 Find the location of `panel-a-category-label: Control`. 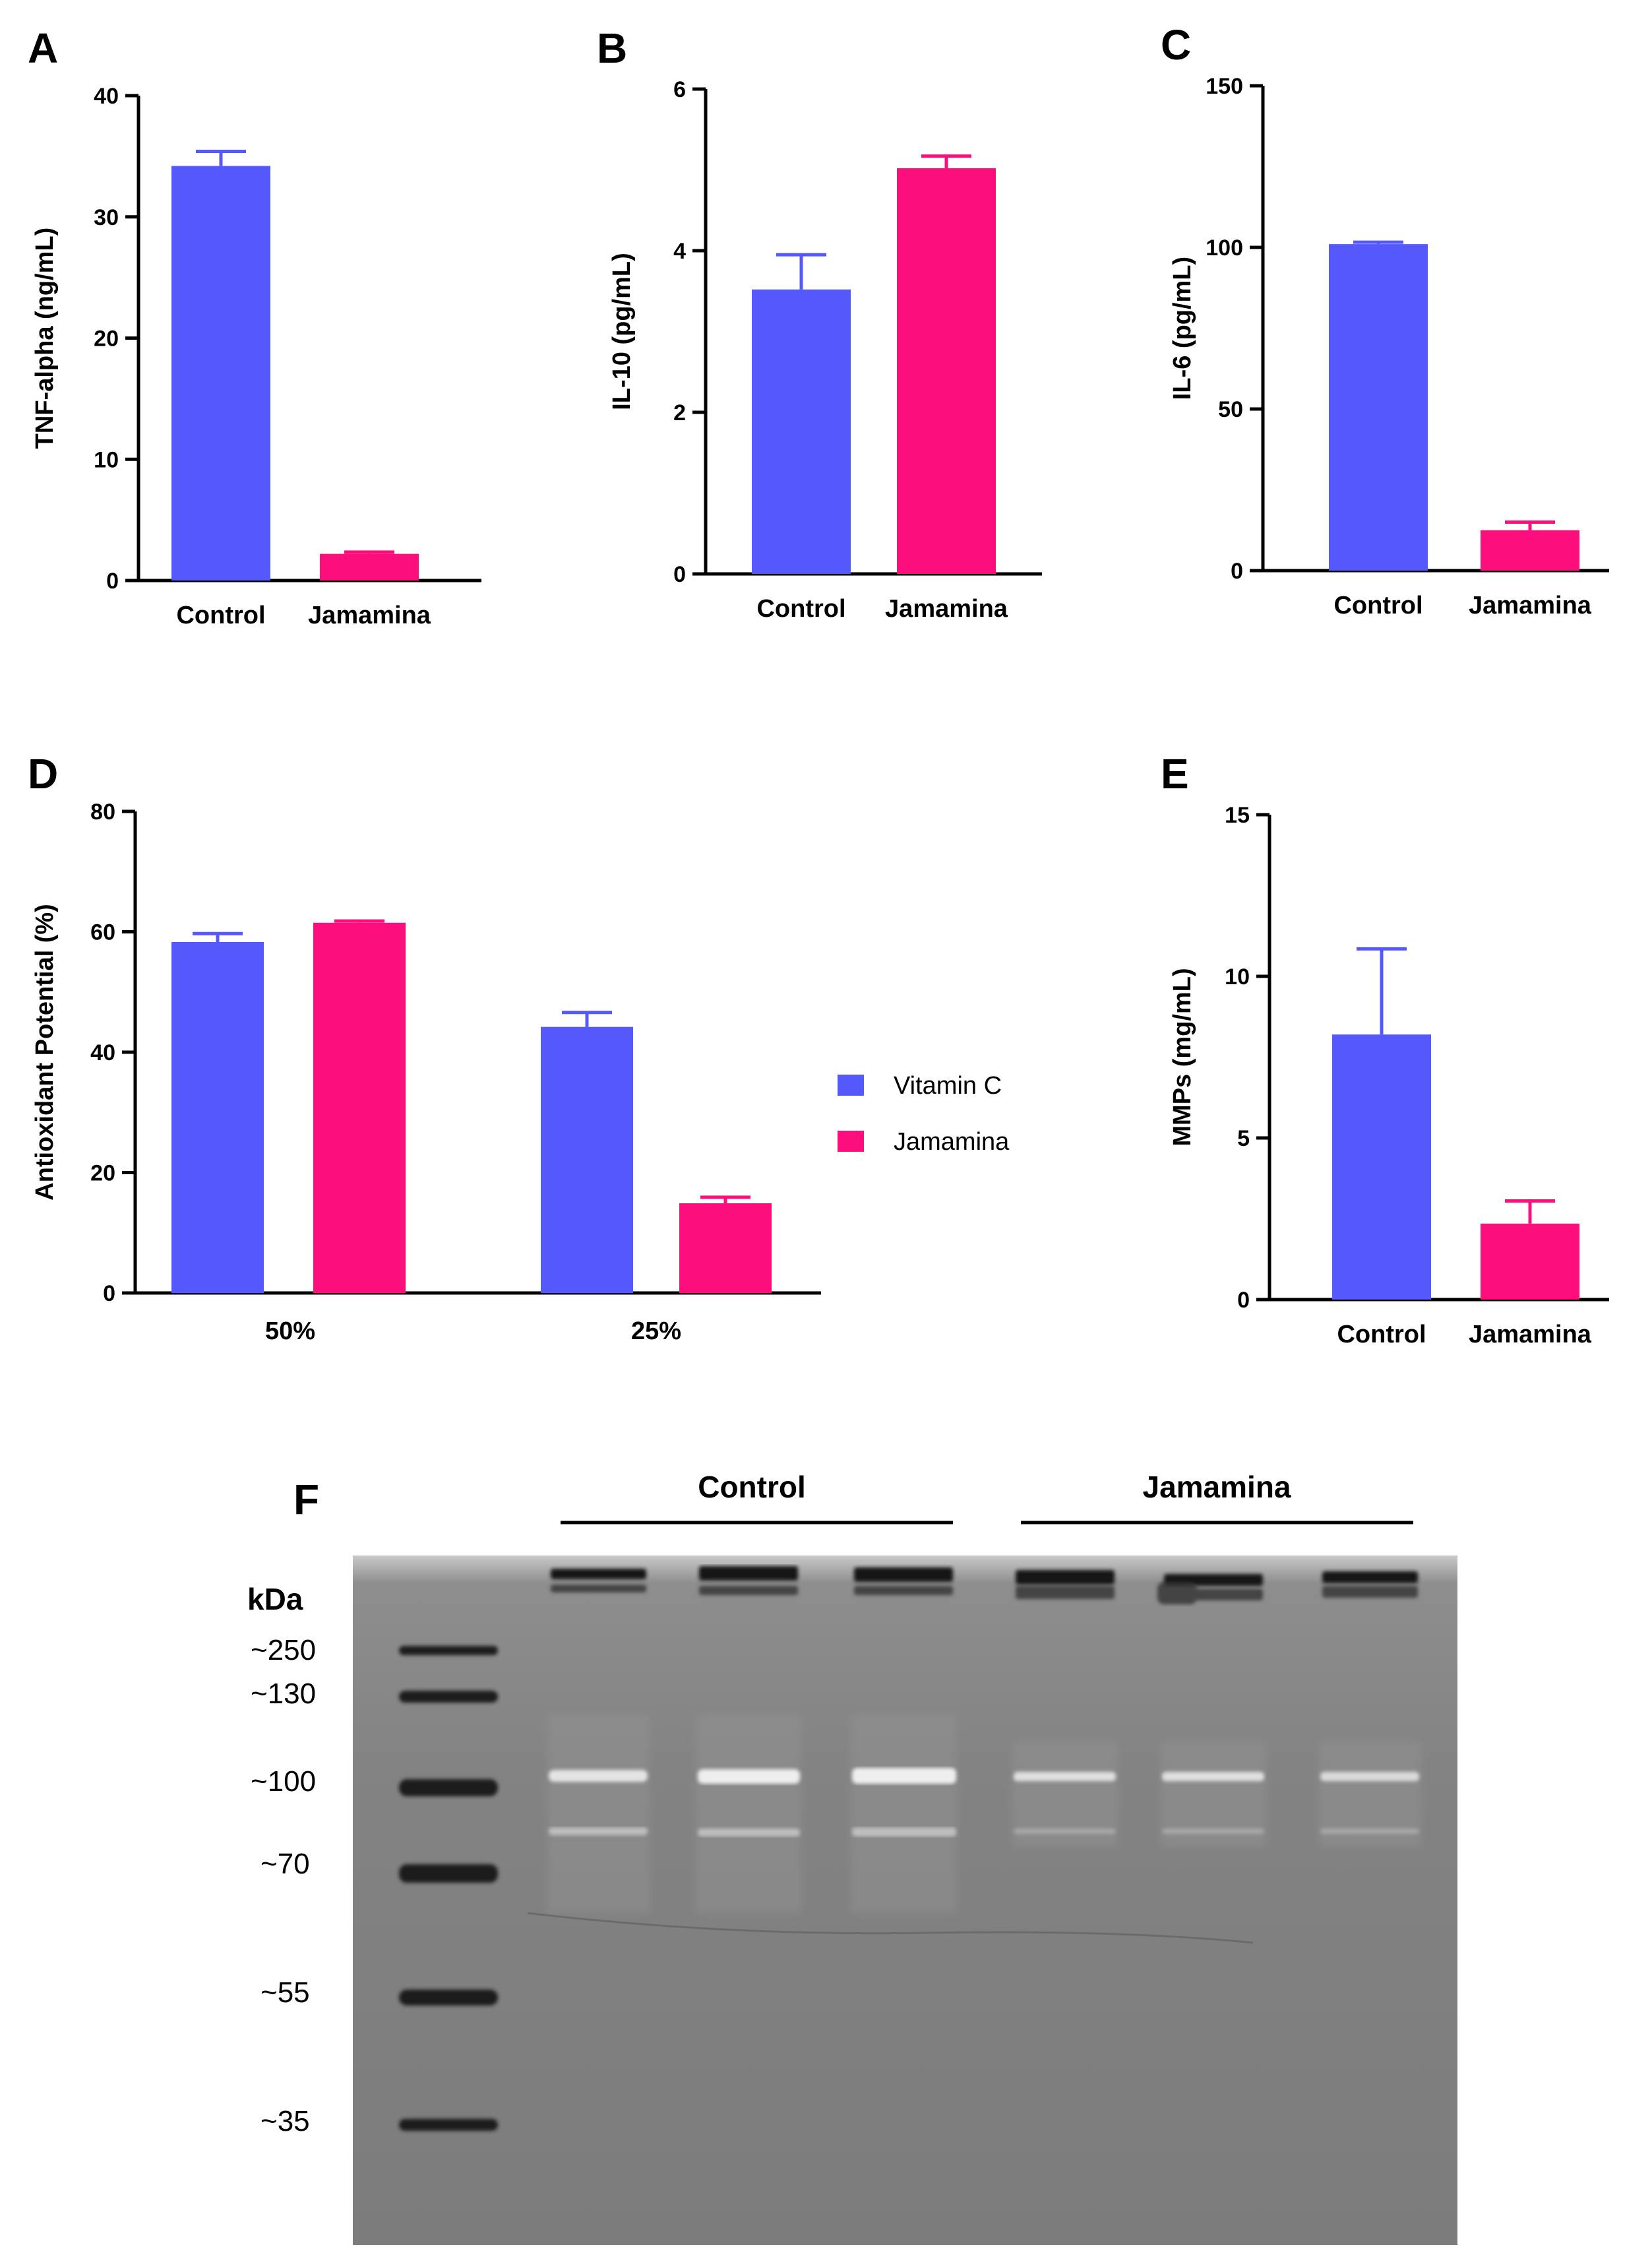

panel-a-category-label: Control is located at coordinates (220, 615).